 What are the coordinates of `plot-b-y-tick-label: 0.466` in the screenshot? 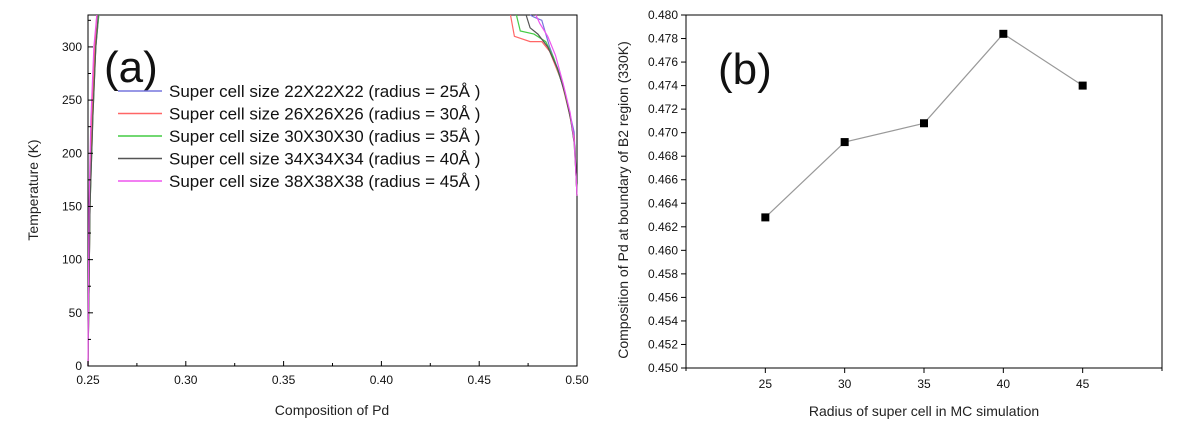 It's located at (663, 180).